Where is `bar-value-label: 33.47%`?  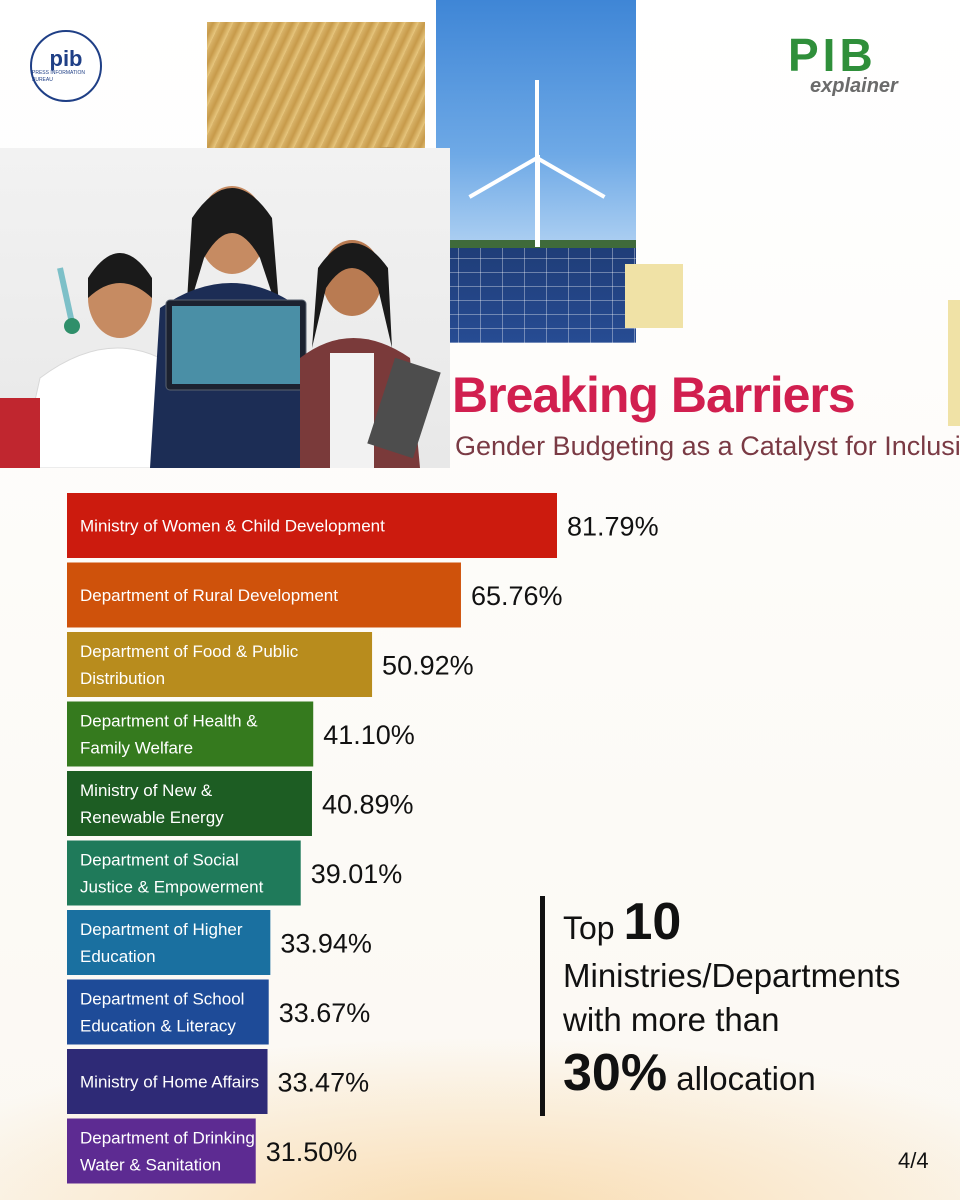
bar-value-label: 33.47% is located at coordinates (324, 1083).